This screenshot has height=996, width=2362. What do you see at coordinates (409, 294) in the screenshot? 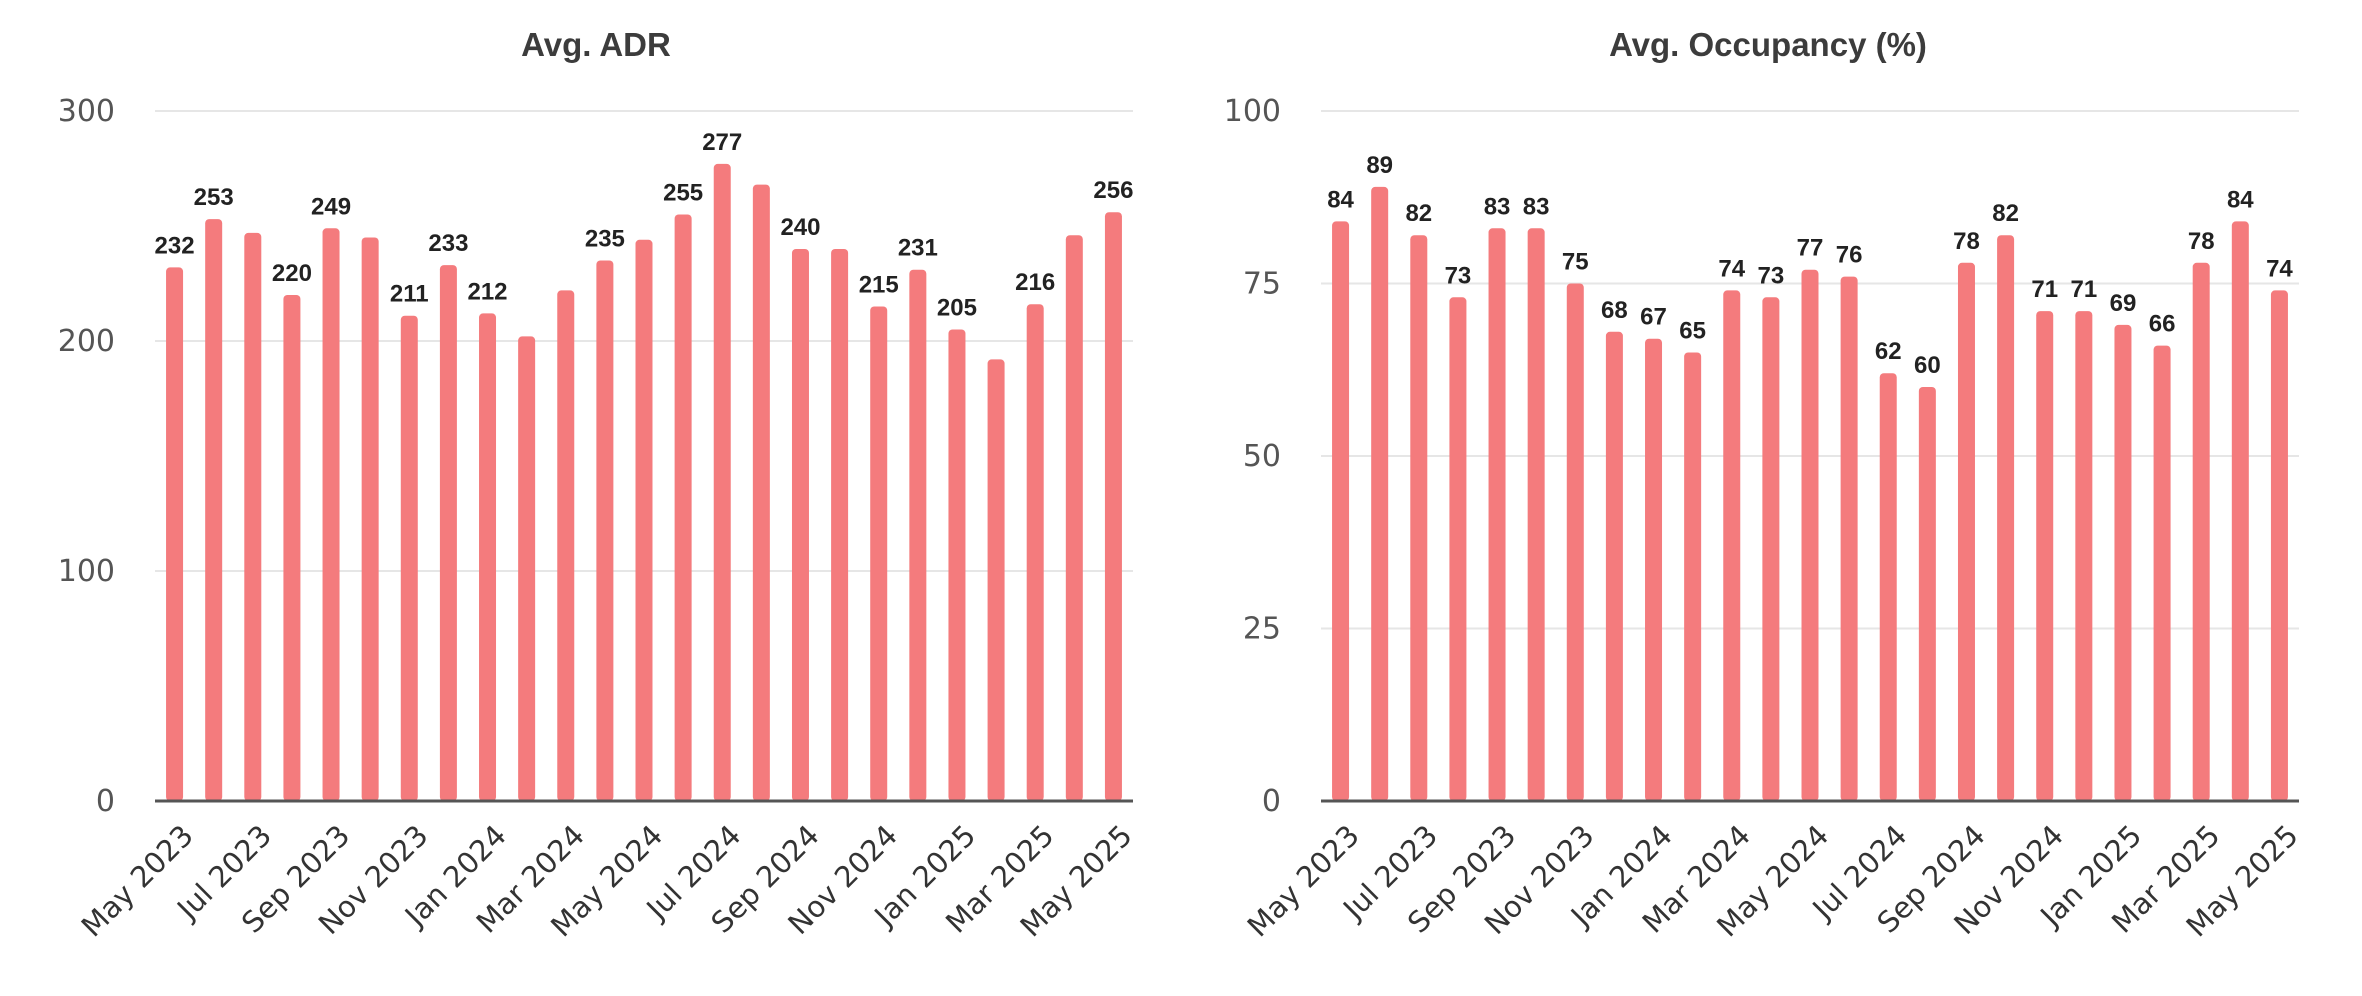
I see `data-label: 211` at bounding box center [409, 294].